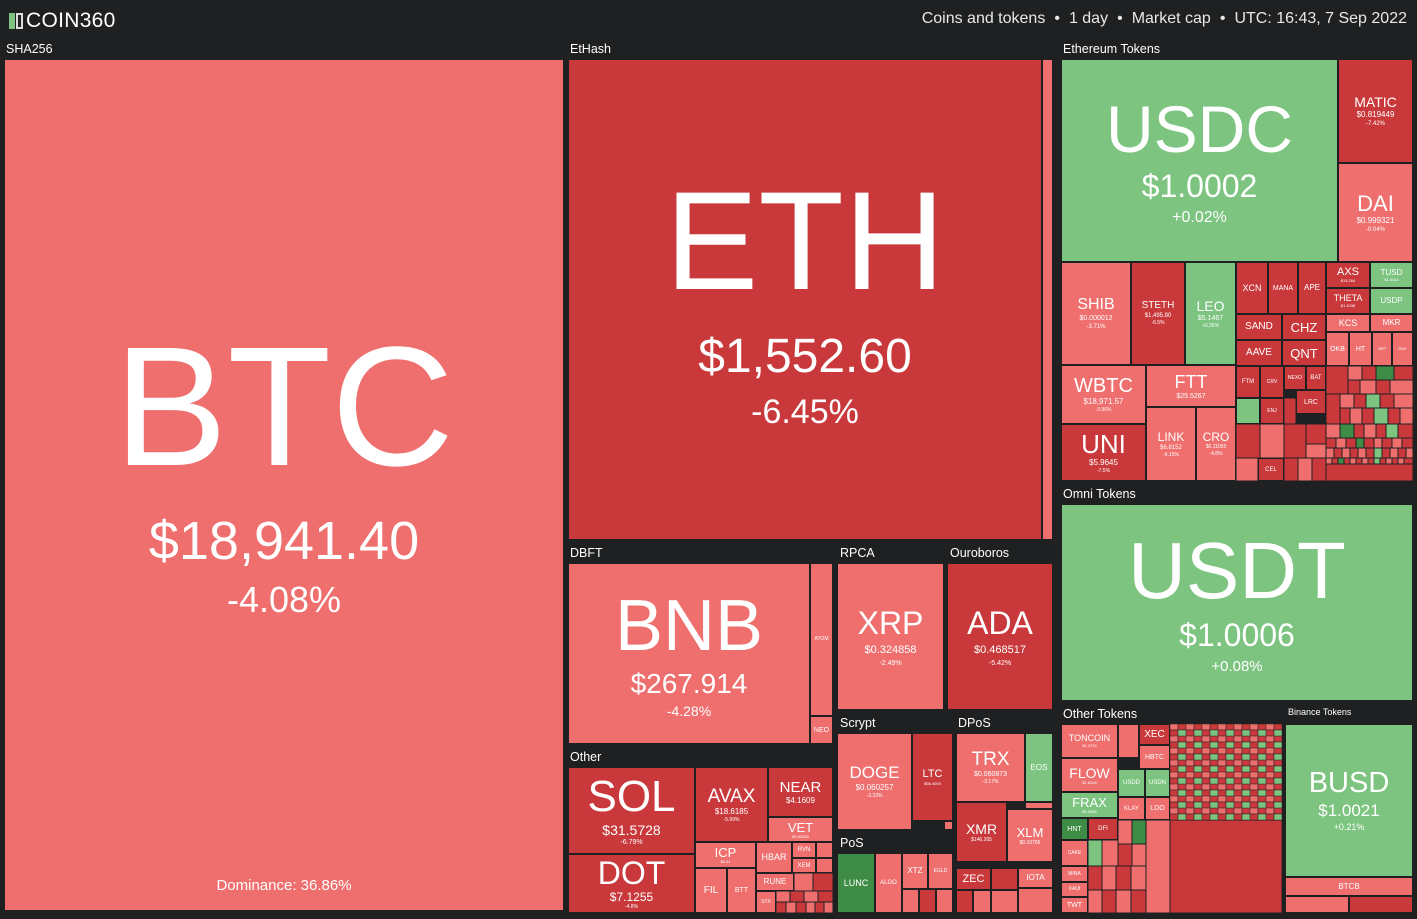 This screenshot has height=919, width=1417. I want to click on tile-rvn: RVN, so click(804, 850).